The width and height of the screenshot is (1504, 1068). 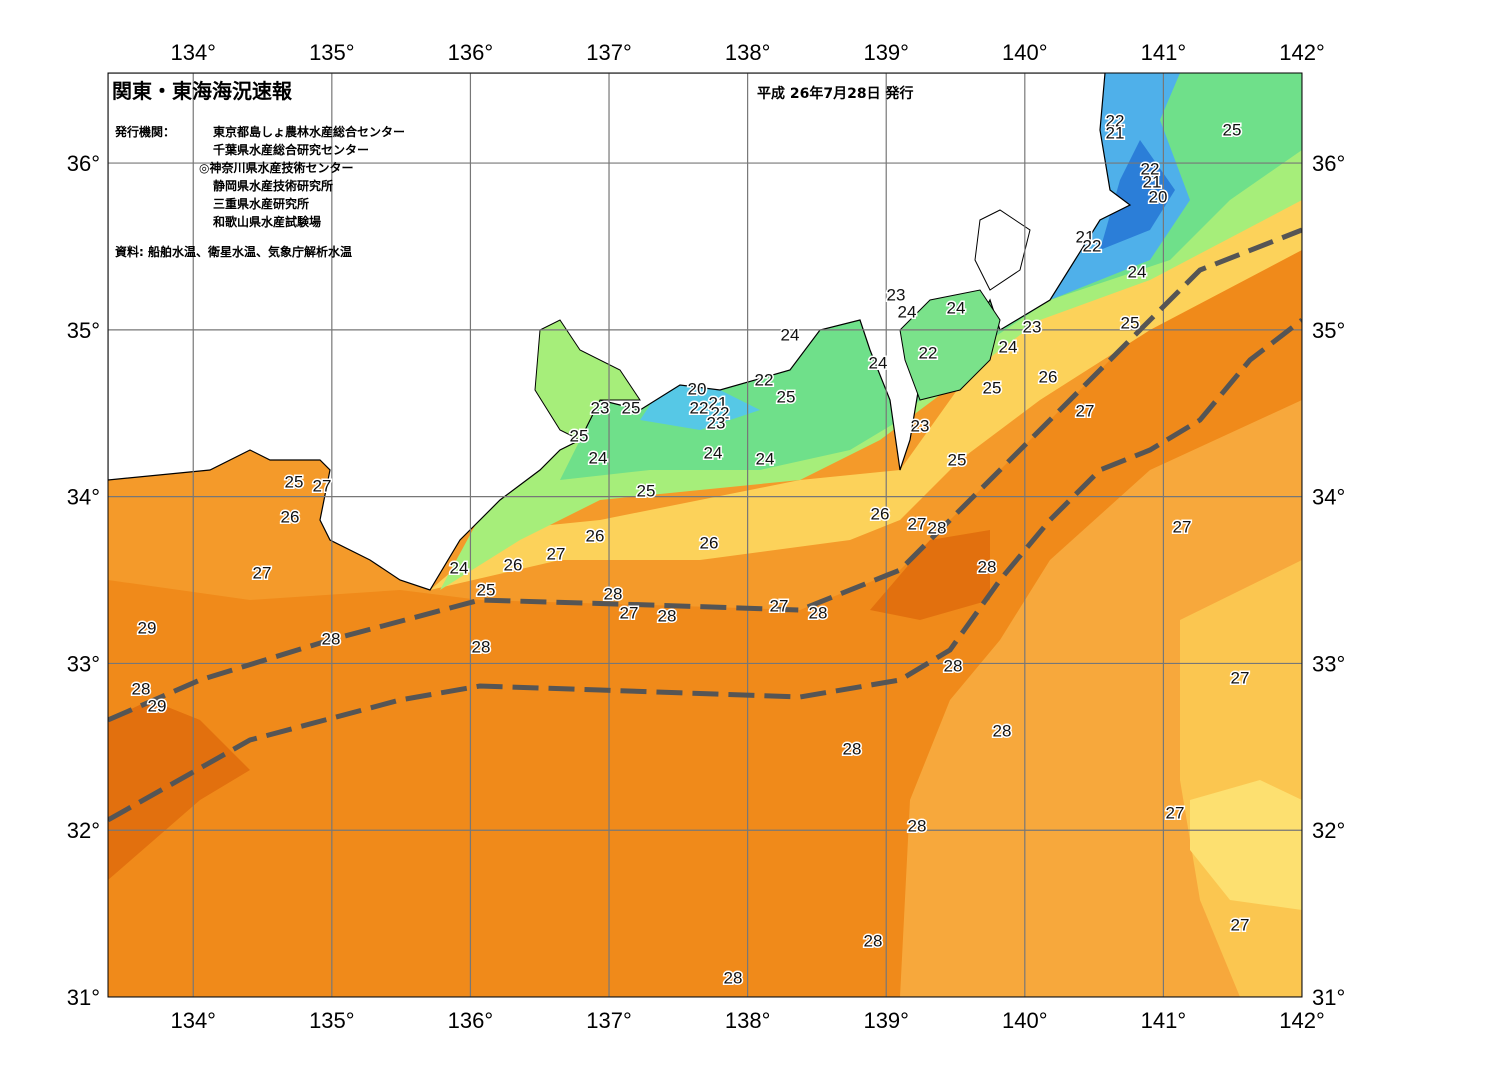 I want to click on issue-date: 平成 26年7月28日 発行, so click(x=835, y=93).